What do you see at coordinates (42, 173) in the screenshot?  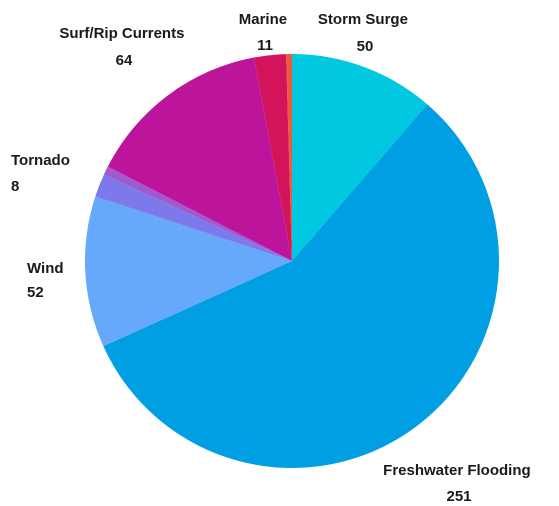 I see `label-tornado: Tornado 8` at bounding box center [42, 173].